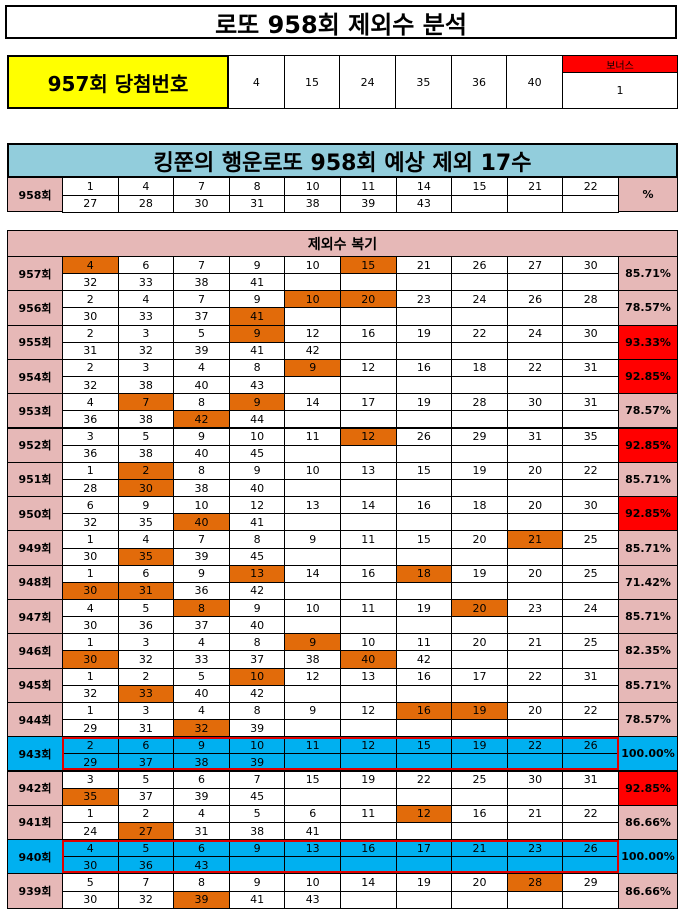 The image size is (682, 914). I want to click on row-number: 33, so click(201, 659).